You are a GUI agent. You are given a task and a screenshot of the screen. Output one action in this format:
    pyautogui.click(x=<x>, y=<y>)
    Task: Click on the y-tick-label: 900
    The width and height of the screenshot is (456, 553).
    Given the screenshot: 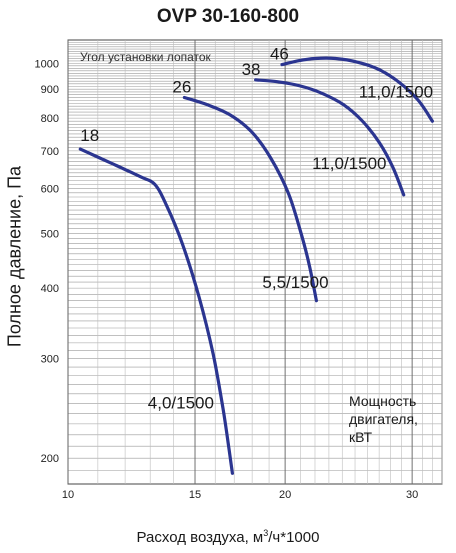 What is the action you would take?
    pyautogui.click(x=50, y=90)
    